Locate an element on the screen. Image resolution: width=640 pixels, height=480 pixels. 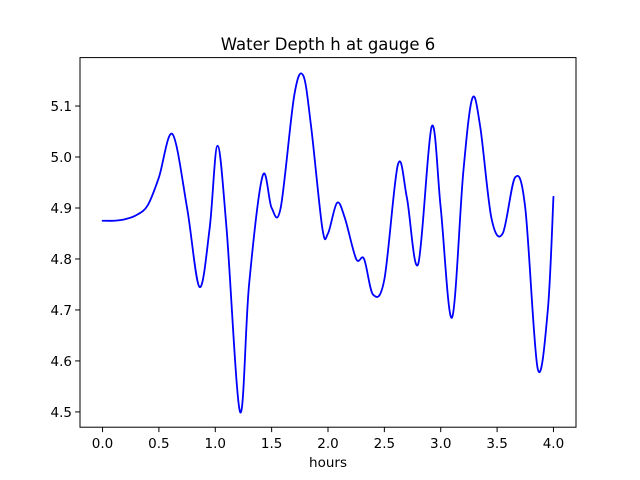
x-tick-label: 0.0 is located at coordinates (102, 444).